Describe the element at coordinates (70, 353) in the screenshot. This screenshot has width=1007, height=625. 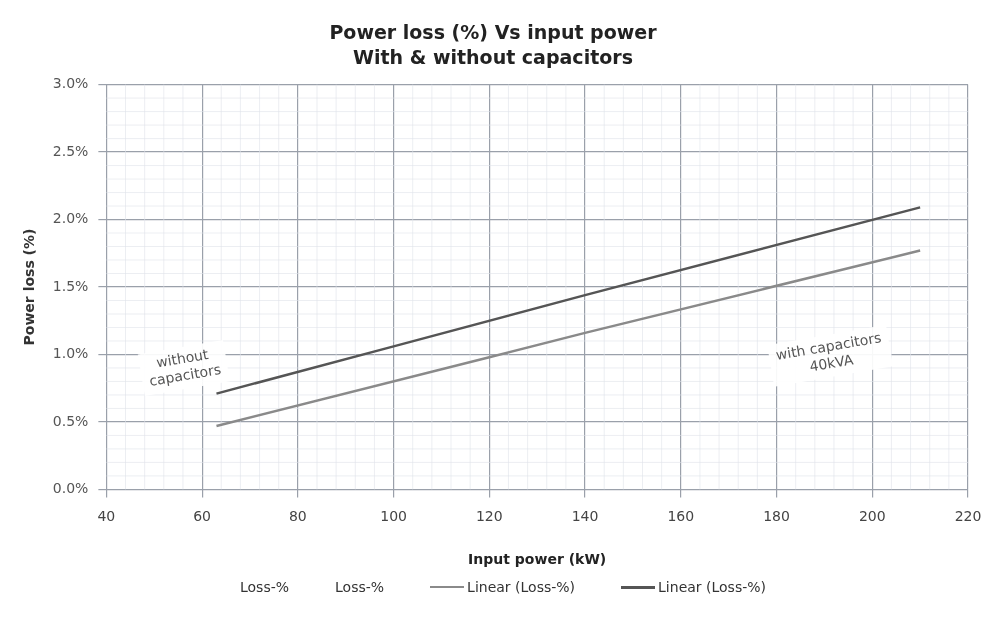
I see `y-tick-label: 1.0%` at that location.